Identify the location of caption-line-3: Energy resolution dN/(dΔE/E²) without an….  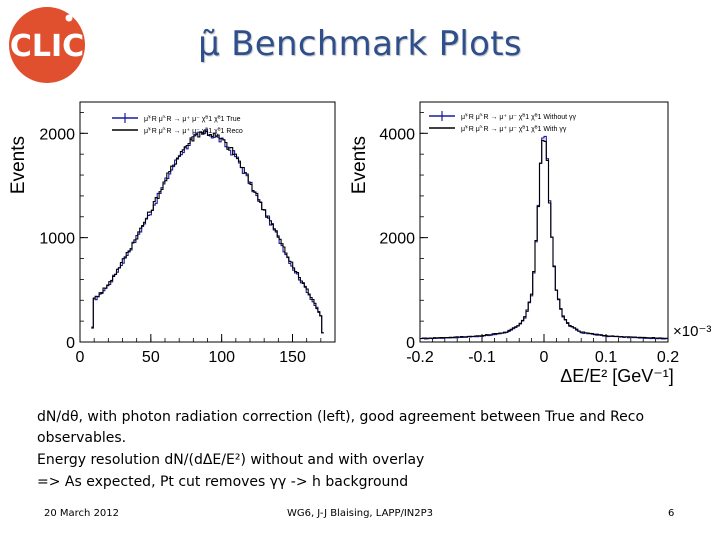
(231, 460).